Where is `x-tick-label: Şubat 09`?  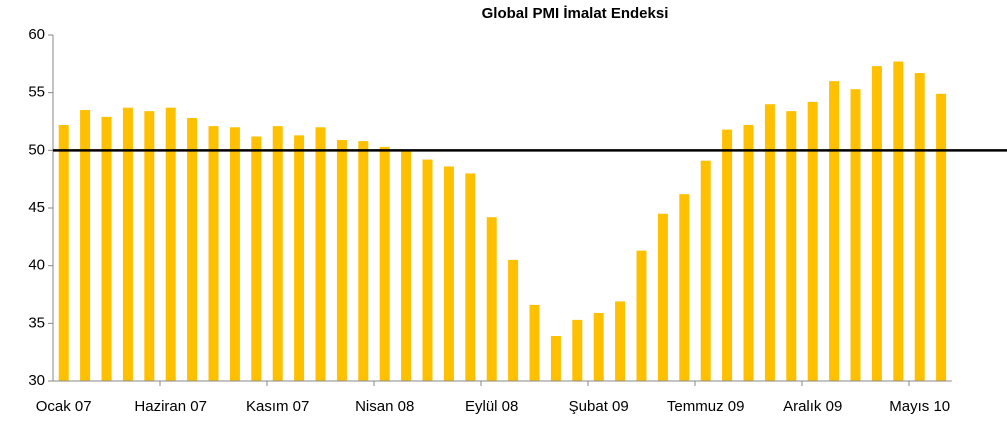 x-tick-label: Şubat 09 is located at coordinates (599, 406).